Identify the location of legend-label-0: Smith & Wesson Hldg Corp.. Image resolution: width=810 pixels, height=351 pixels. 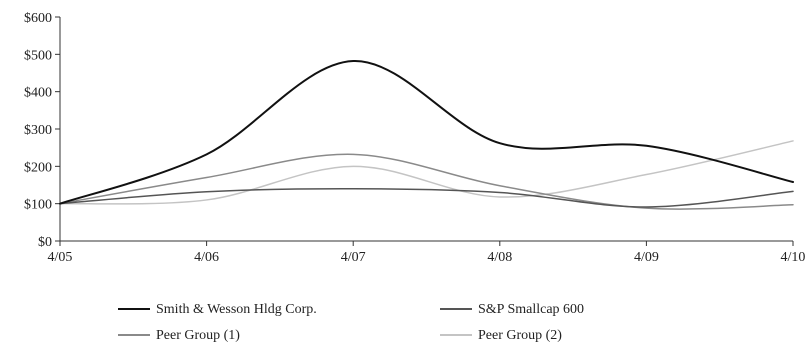
(236, 309).